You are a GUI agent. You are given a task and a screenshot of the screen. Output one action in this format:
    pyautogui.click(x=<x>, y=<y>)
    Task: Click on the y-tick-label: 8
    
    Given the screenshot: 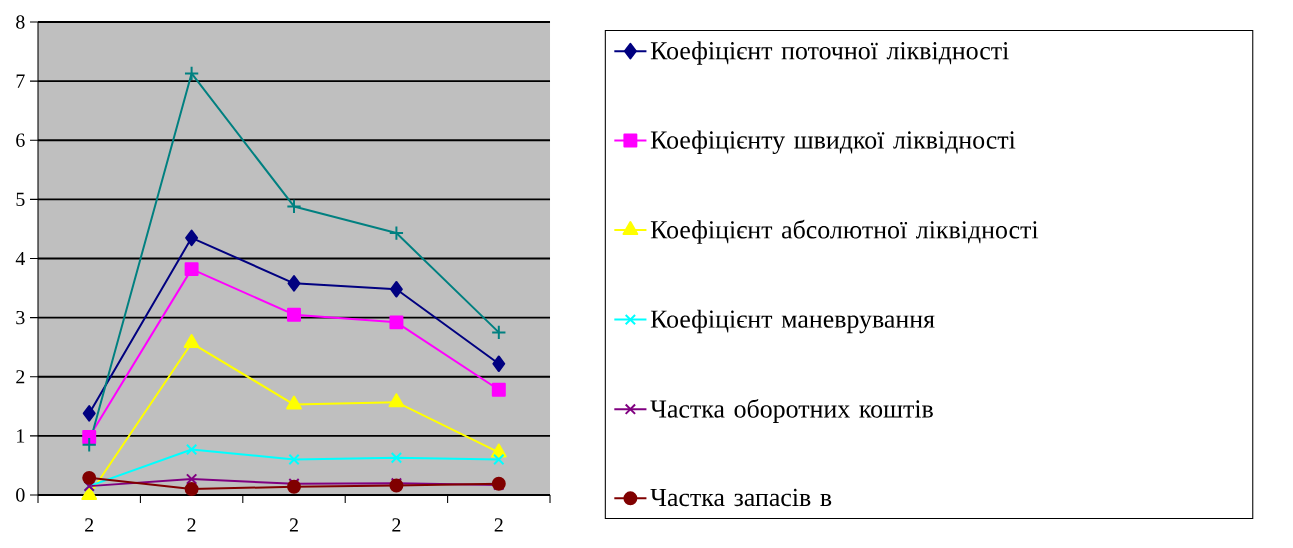 What is the action you would take?
    pyautogui.click(x=20, y=22)
    